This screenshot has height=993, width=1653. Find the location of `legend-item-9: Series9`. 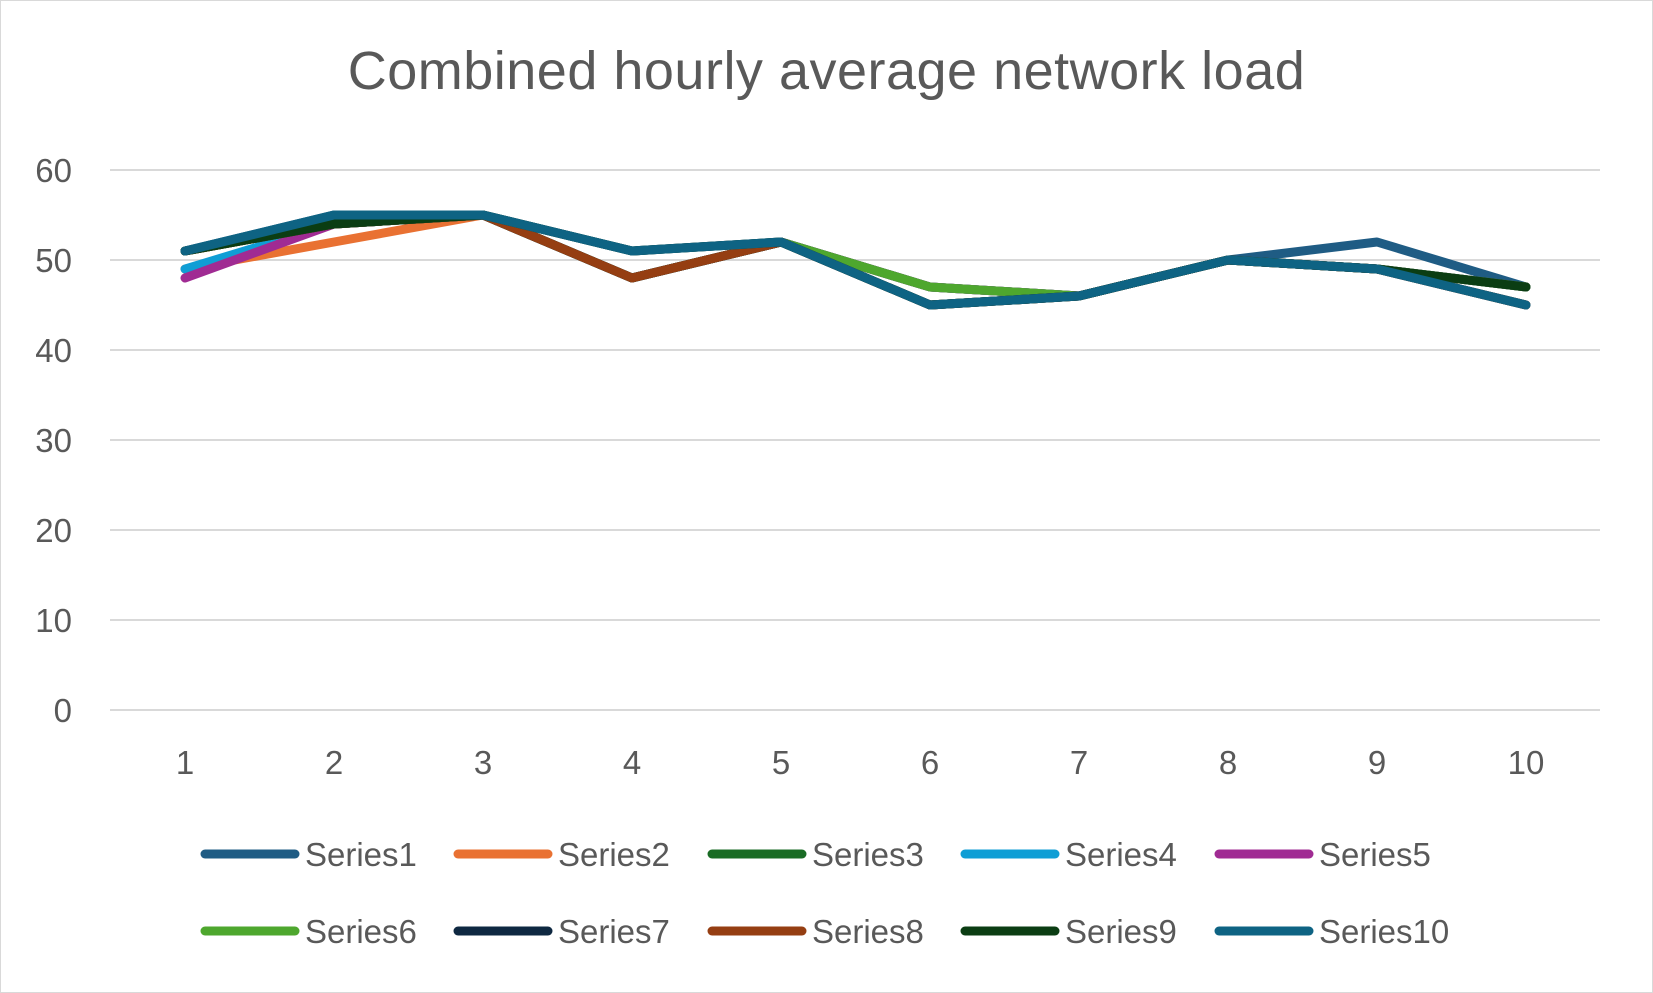

legend-item-9: Series9 is located at coordinates (1068, 931).